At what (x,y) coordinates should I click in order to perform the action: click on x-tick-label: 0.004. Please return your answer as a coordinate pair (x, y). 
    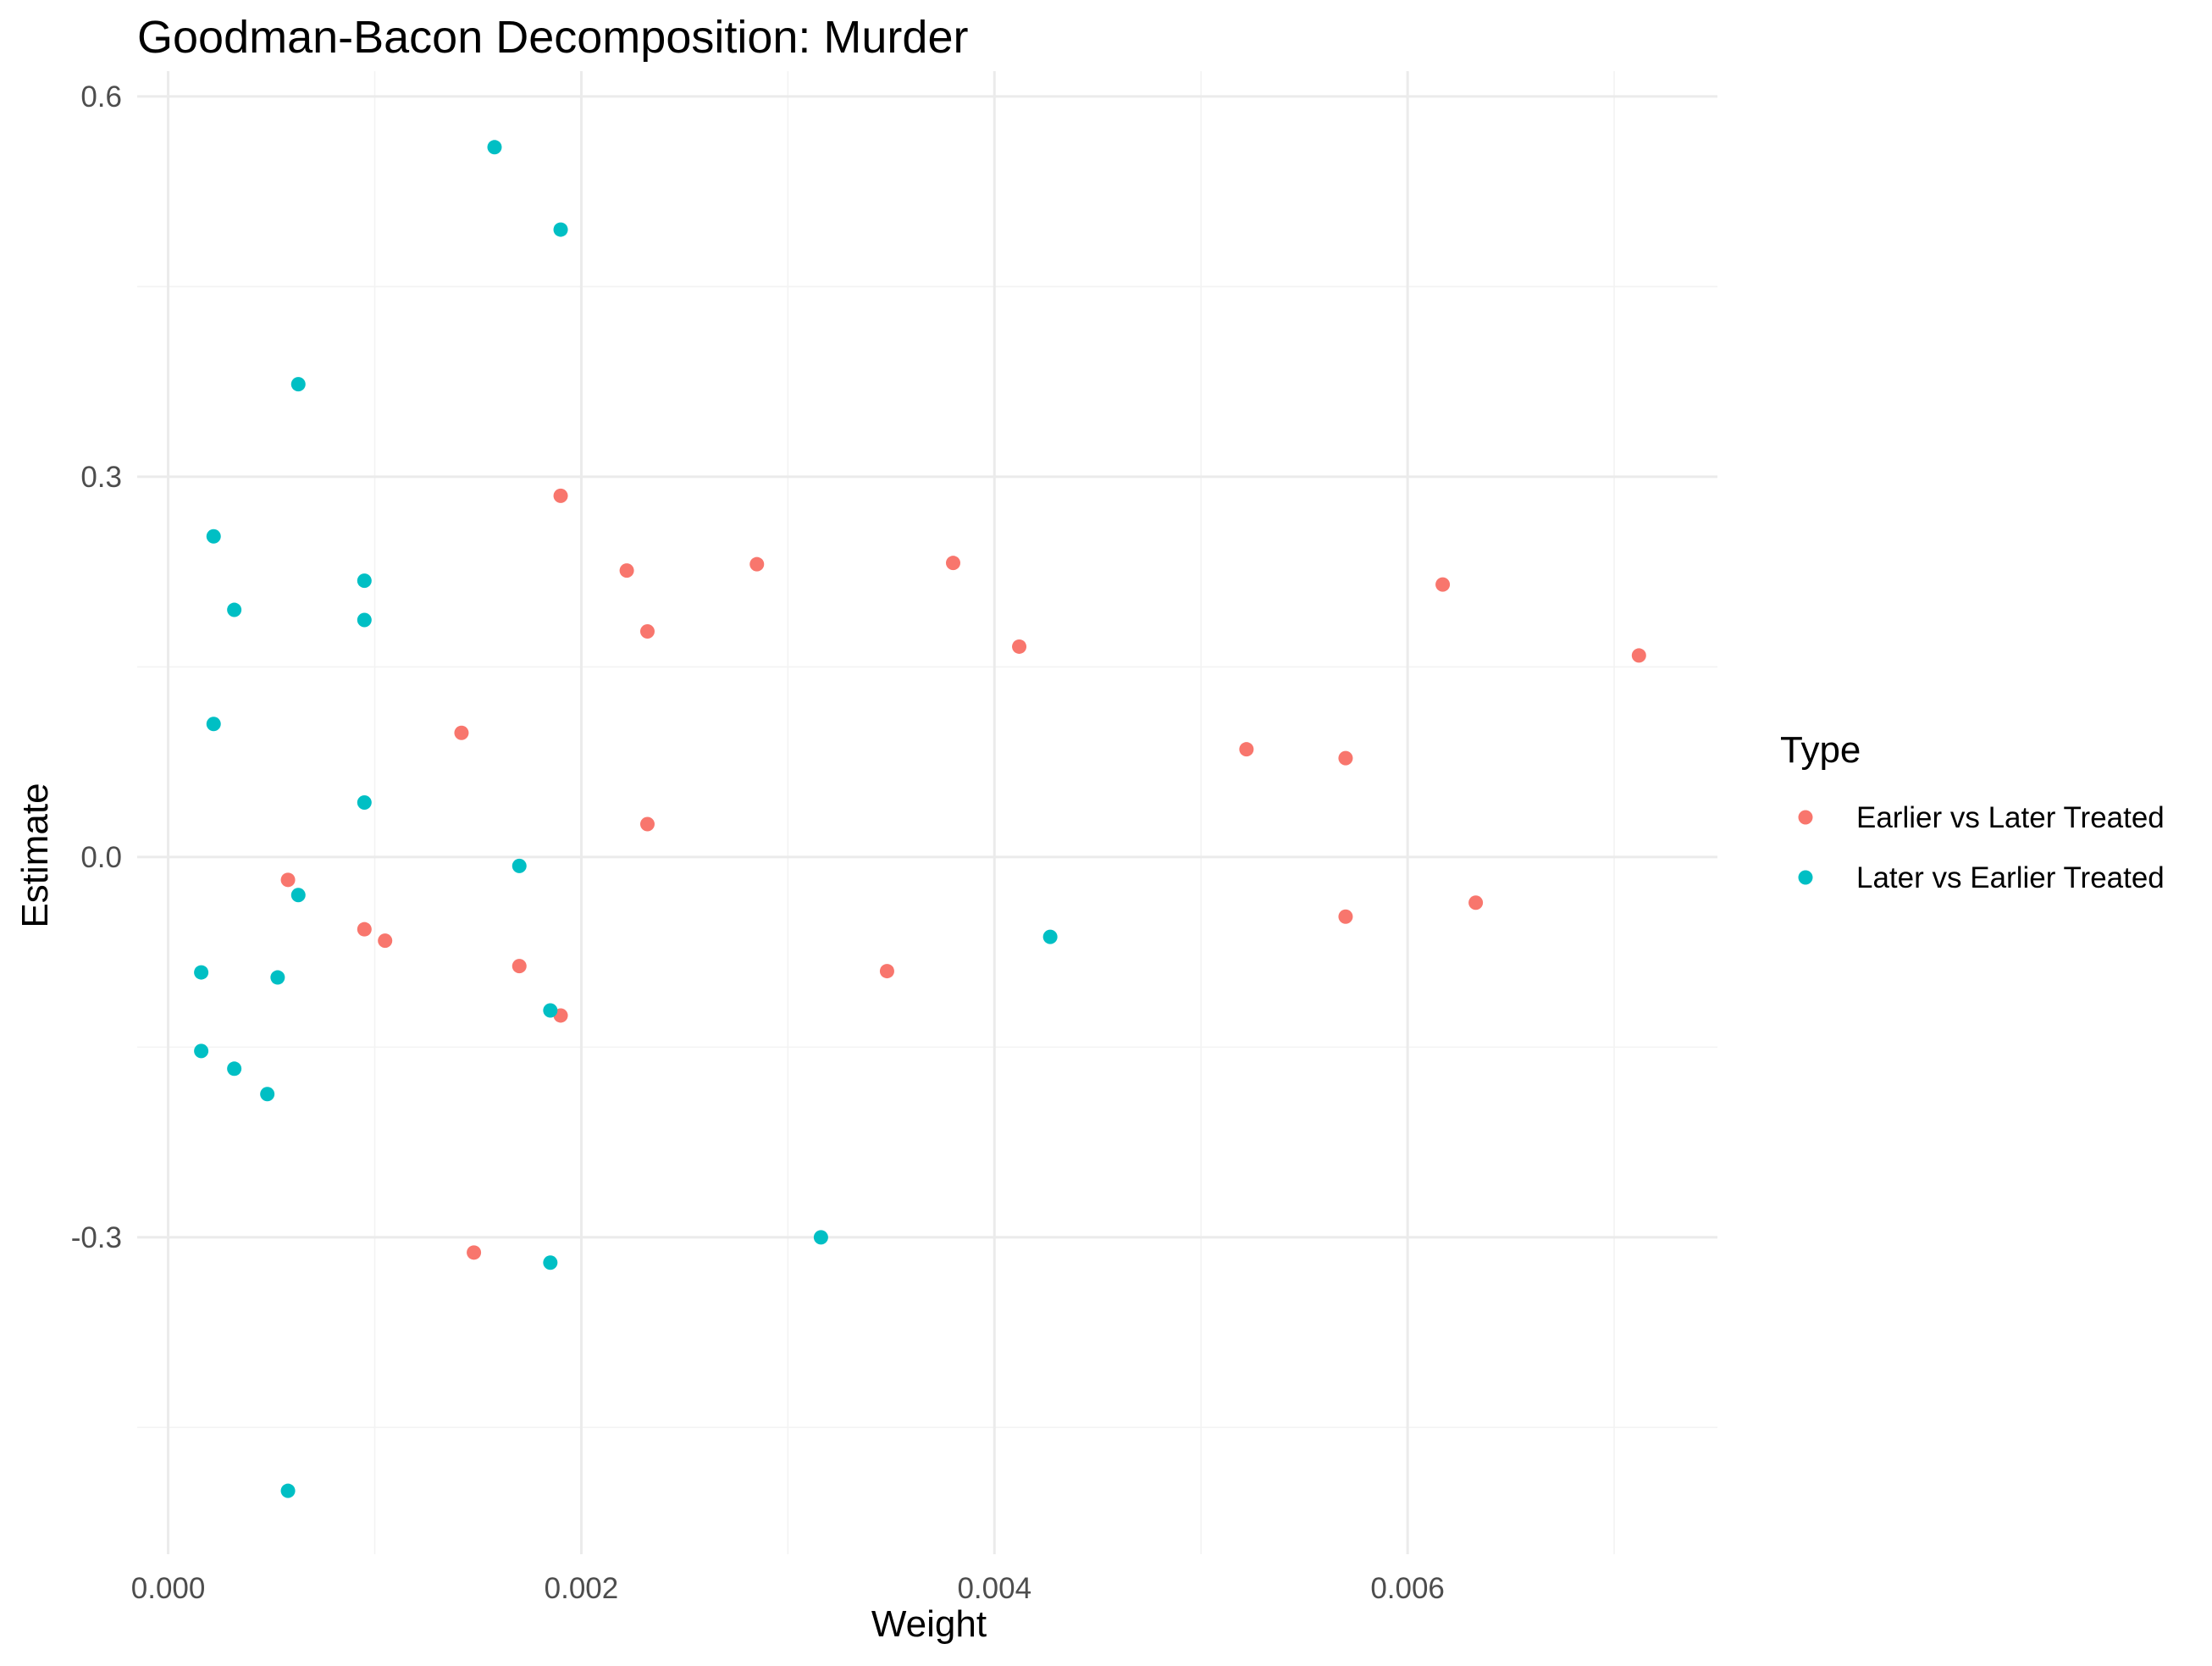
    Looking at the image, I should click on (994, 1588).